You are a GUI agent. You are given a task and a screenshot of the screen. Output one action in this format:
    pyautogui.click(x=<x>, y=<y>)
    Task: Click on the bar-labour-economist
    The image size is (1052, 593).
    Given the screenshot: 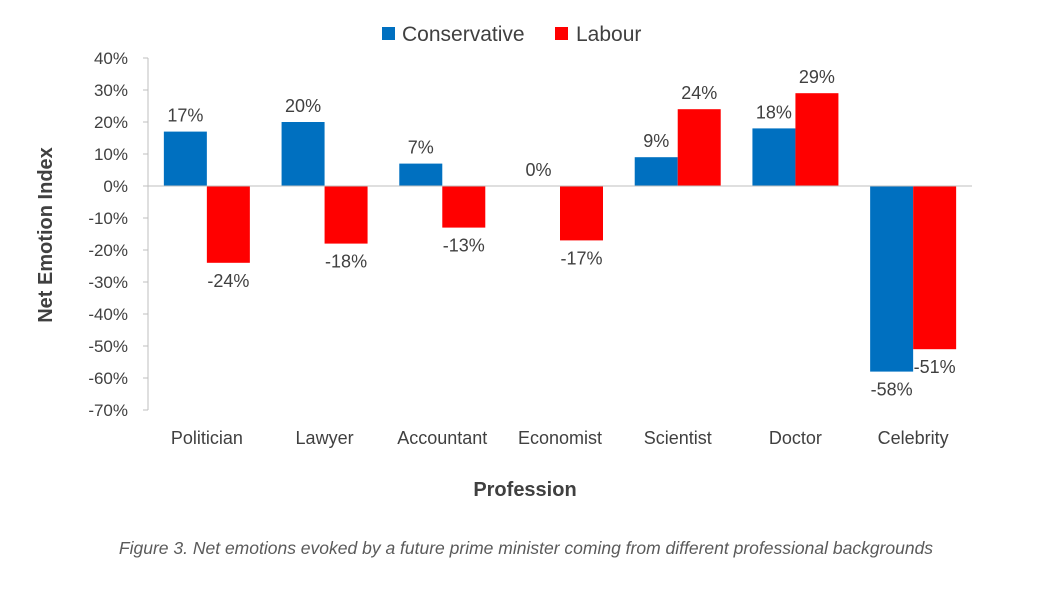 What is the action you would take?
    pyautogui.click(x=581, y=213)
    